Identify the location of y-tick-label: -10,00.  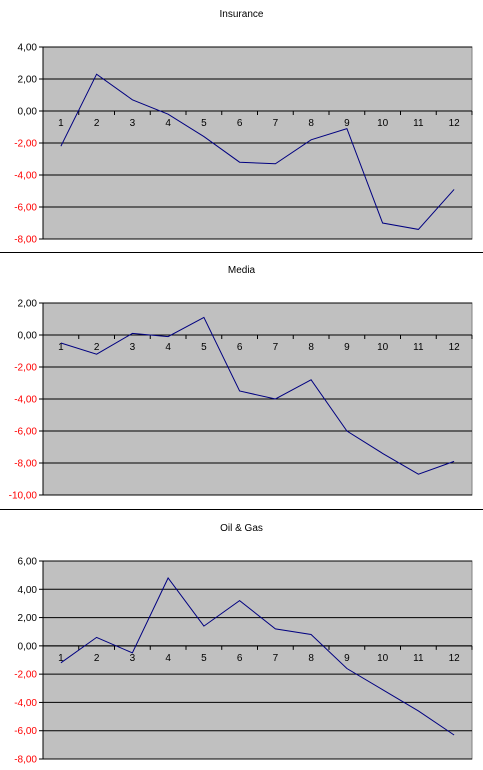
(23, 496).